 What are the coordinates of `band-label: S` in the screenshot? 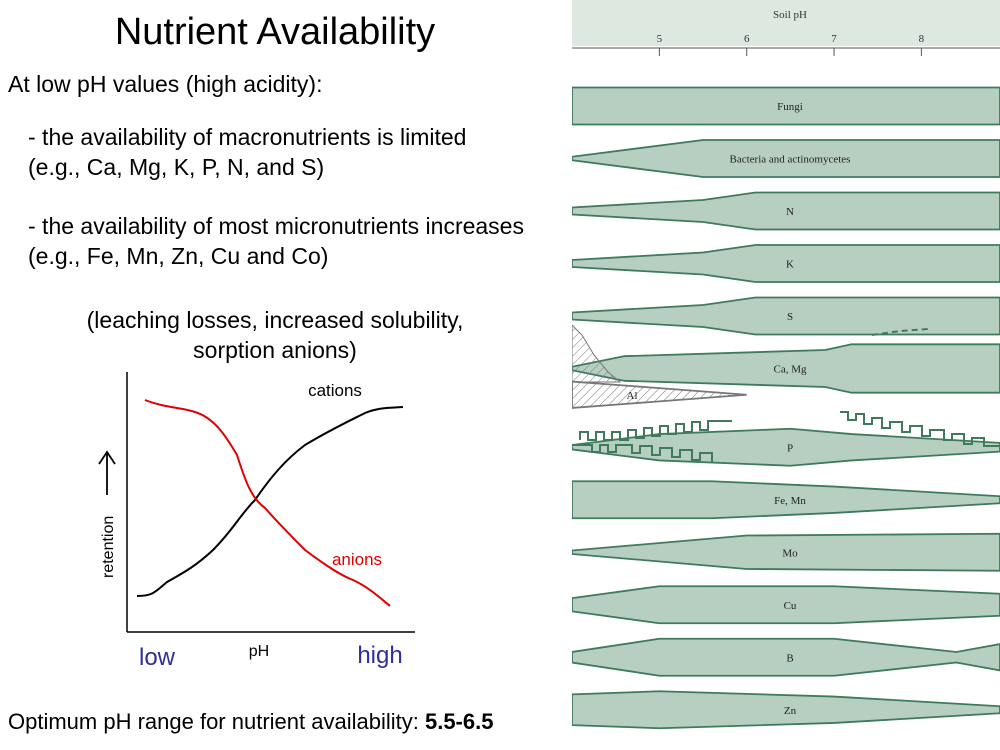 It's located at (790, 317).